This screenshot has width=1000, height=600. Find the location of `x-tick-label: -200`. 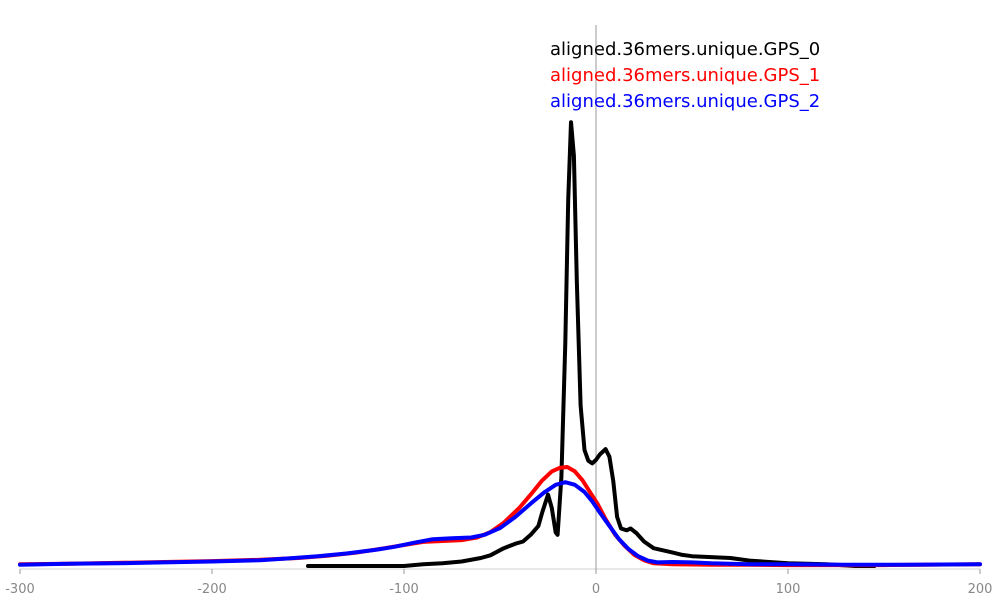

x-tick-label: -200 is located at coordinates (212, 589).